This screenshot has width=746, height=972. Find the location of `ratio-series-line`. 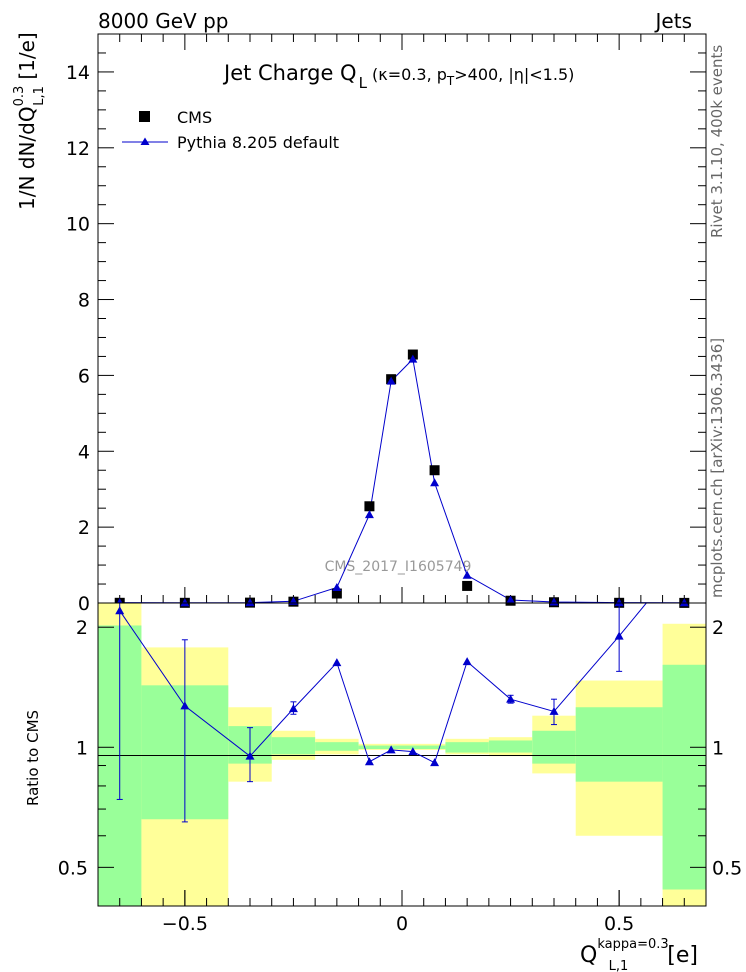

ratio-series-line is located at coordinates (383, 683).